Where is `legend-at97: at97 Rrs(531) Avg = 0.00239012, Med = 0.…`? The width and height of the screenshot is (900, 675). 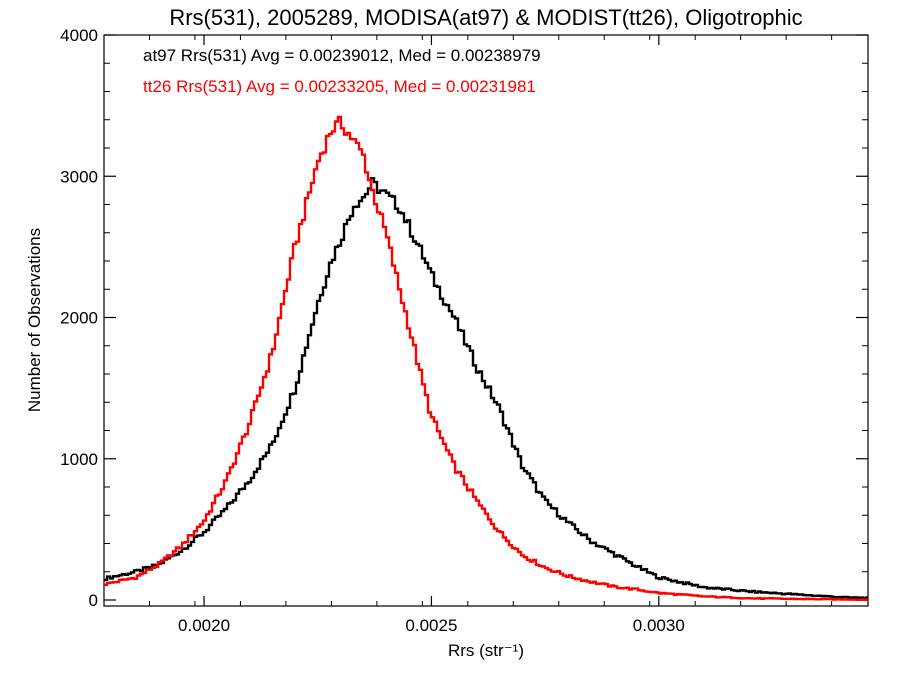 legend-at97: at97 Rrs(531) Avg = 0.00239012, Med = 0.… is located at coordinates (342, 55).